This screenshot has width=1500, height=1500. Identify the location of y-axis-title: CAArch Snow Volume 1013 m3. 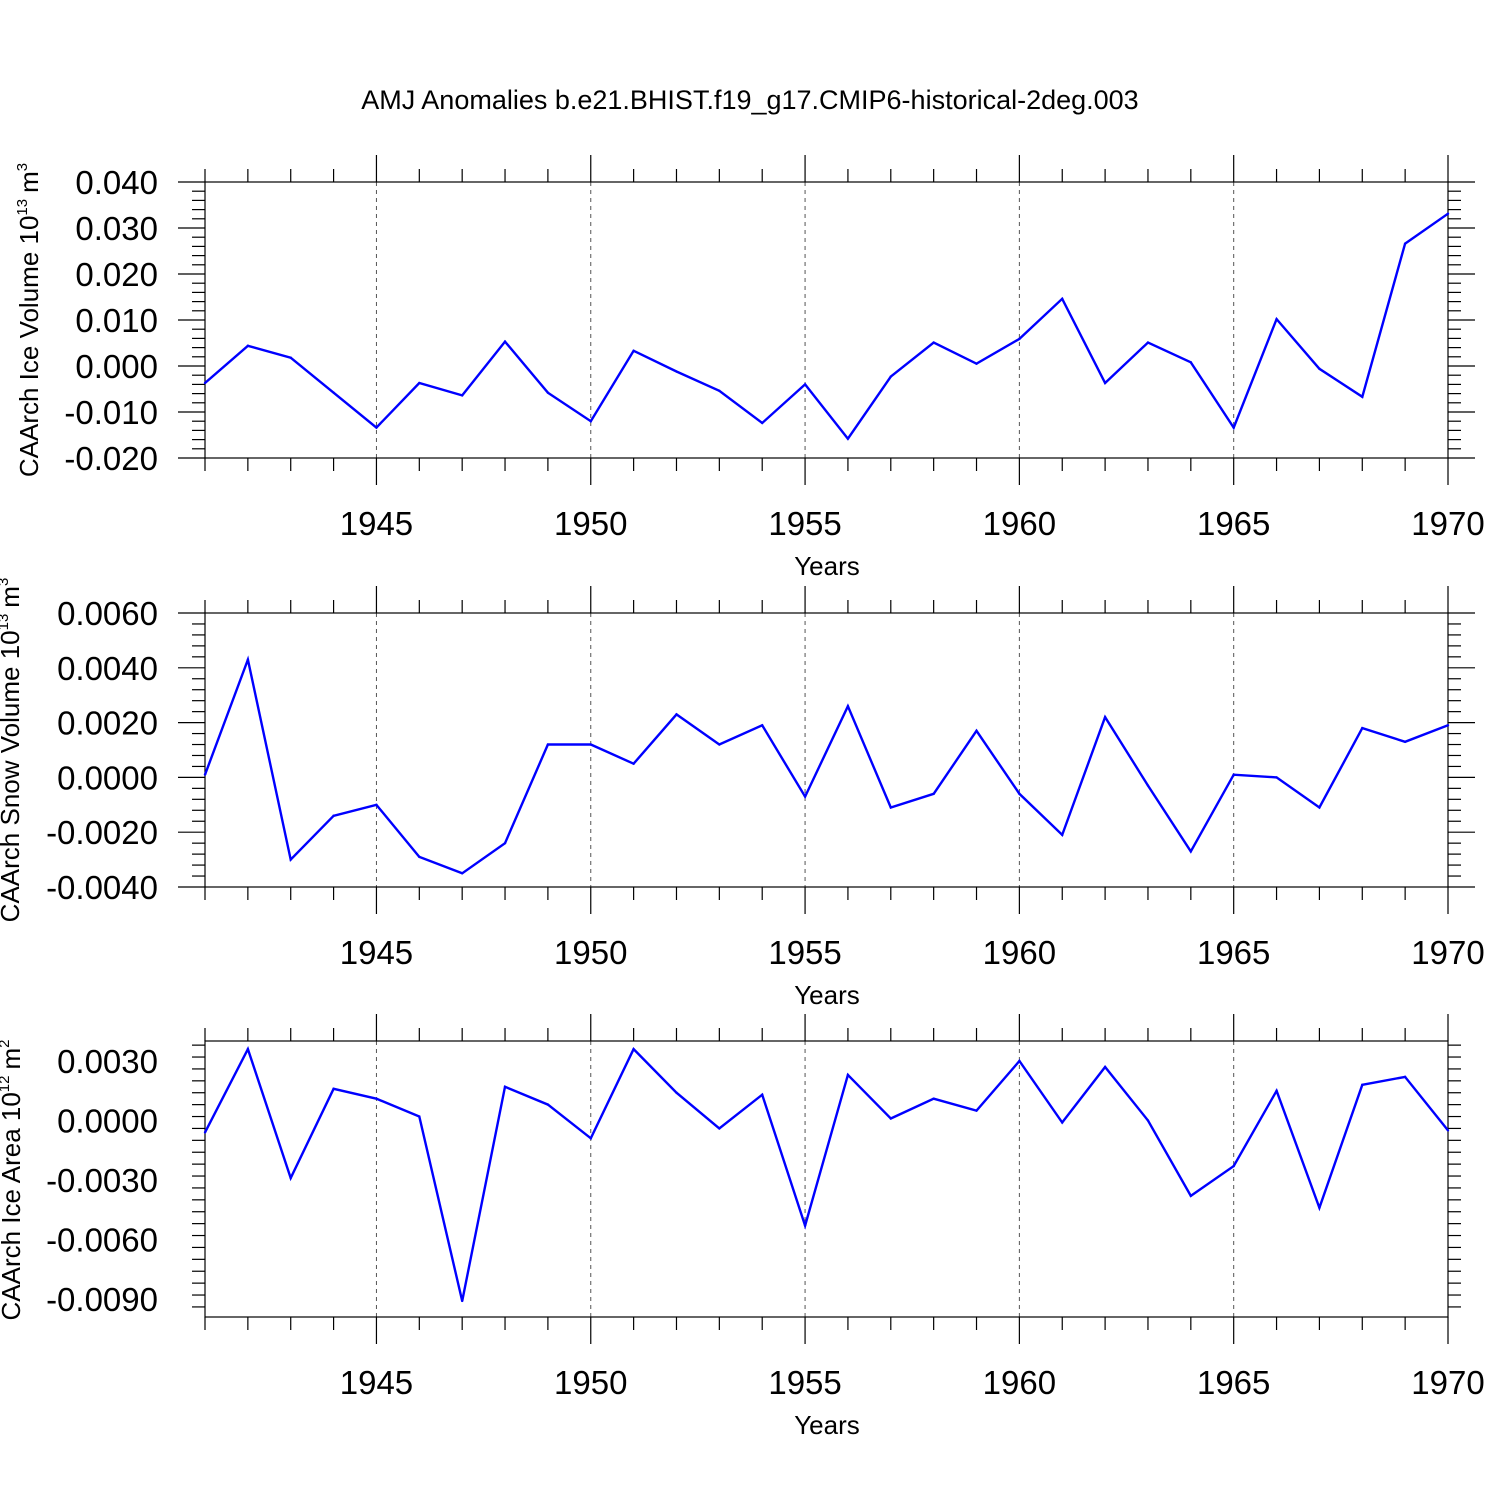
(12, 750).